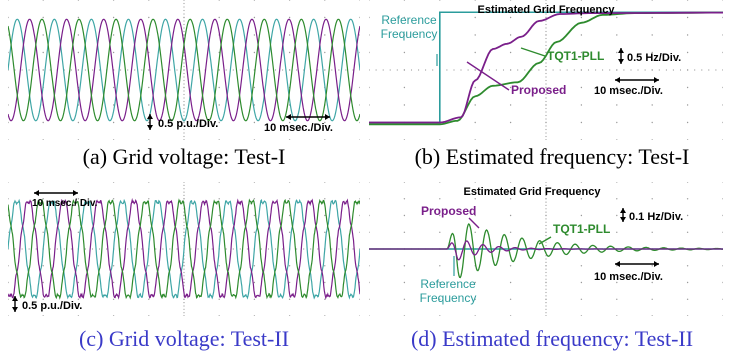  Describe the element at coordinates (621, 50) in the screenshot. I see `v-scale-arrow-head-up` at that location.